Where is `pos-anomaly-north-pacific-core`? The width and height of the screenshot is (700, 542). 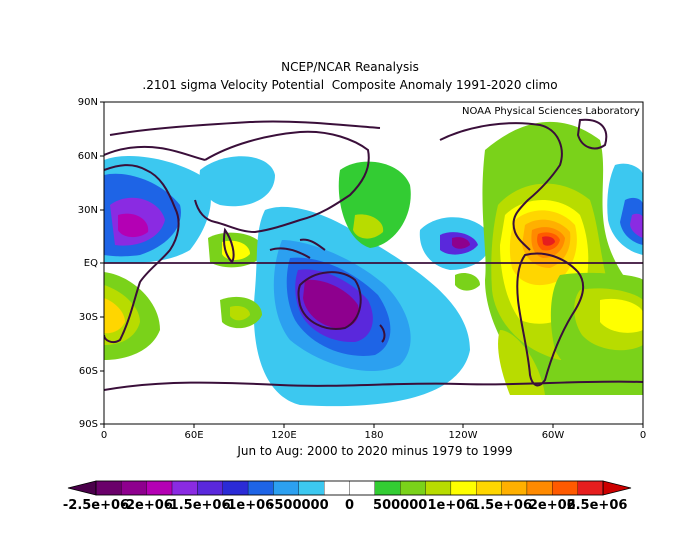 pos-anomaly-north-pacific-core is located at coordinates (368, 226).